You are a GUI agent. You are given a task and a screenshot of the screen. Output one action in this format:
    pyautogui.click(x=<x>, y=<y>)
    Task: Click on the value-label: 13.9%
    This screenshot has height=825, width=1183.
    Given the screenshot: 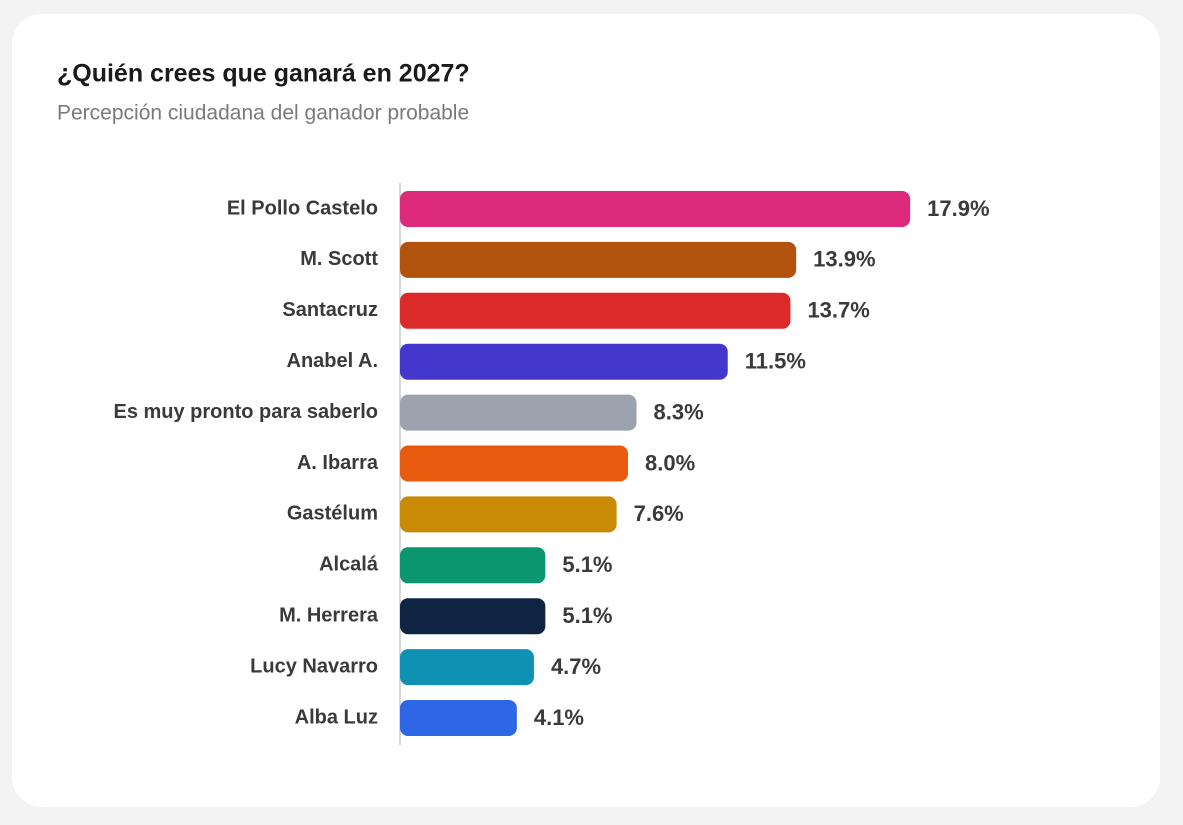 What is the action you would take?
    pyautogui.click(x=844, y=259)
    